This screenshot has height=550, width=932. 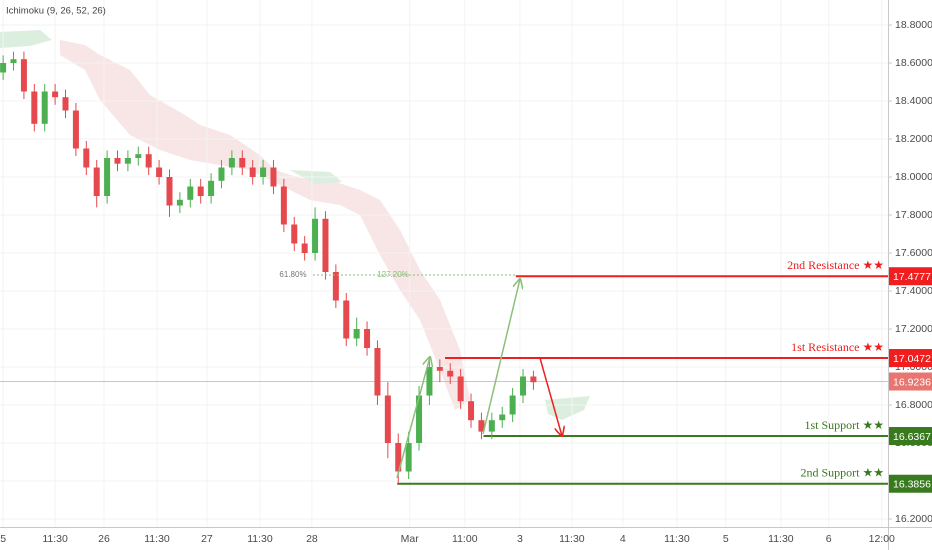 I want to click on x-tick-label: 28, so click(x=312, y=539).